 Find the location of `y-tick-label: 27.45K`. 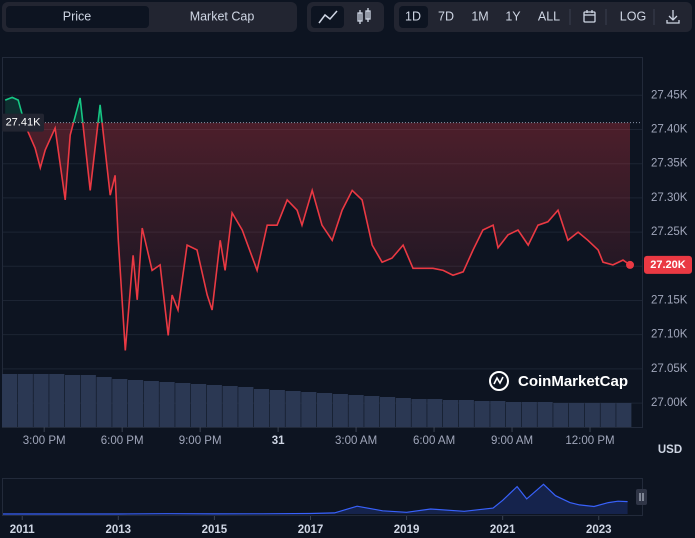

y-tick-label: 27.45K is located at coordinates (669, 95).